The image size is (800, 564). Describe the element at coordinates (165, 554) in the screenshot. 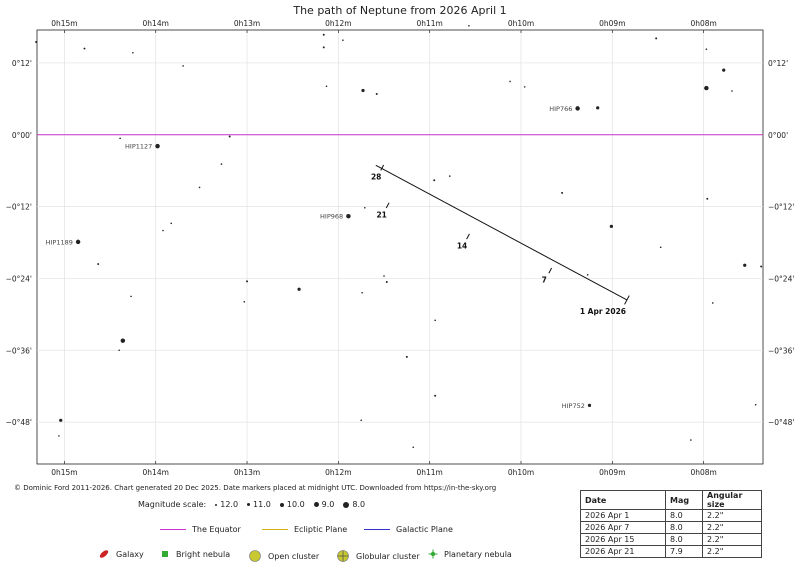

I see `bright-nebula-icon` at that location.